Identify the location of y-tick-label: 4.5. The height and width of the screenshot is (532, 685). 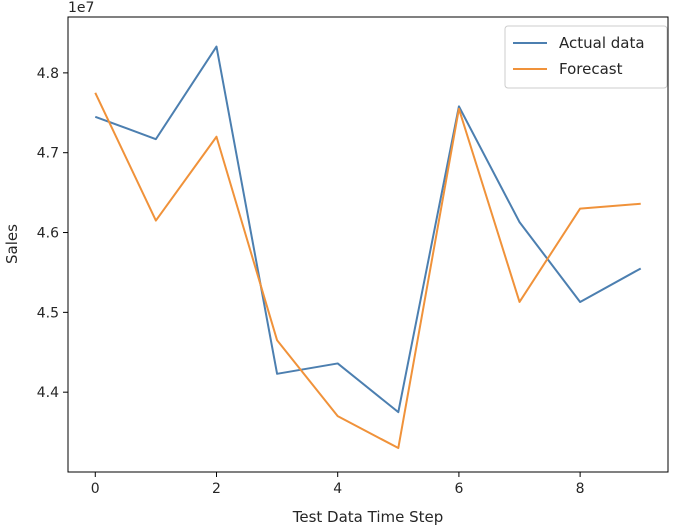
(48, 313).